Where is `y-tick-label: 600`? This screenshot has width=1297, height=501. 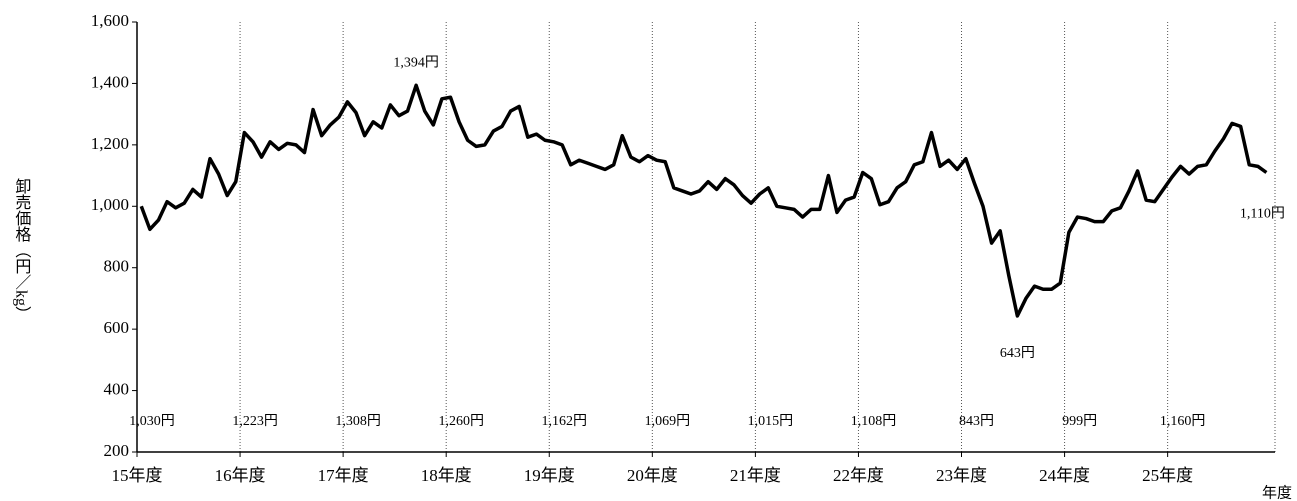 y-tick-label: 600 is located at coordinates (117, 327).